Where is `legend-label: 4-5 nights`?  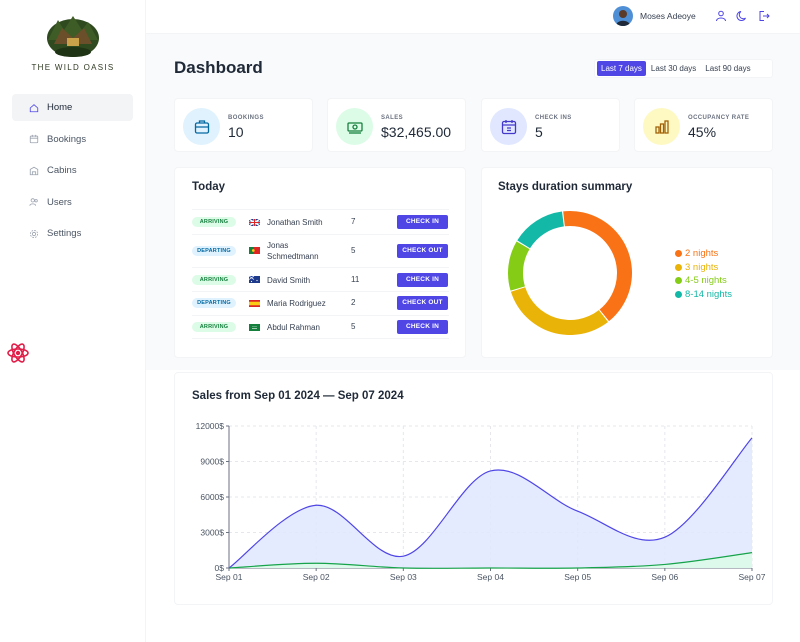
legend-label: 4-5 nights is located at coordinates (706, 280).